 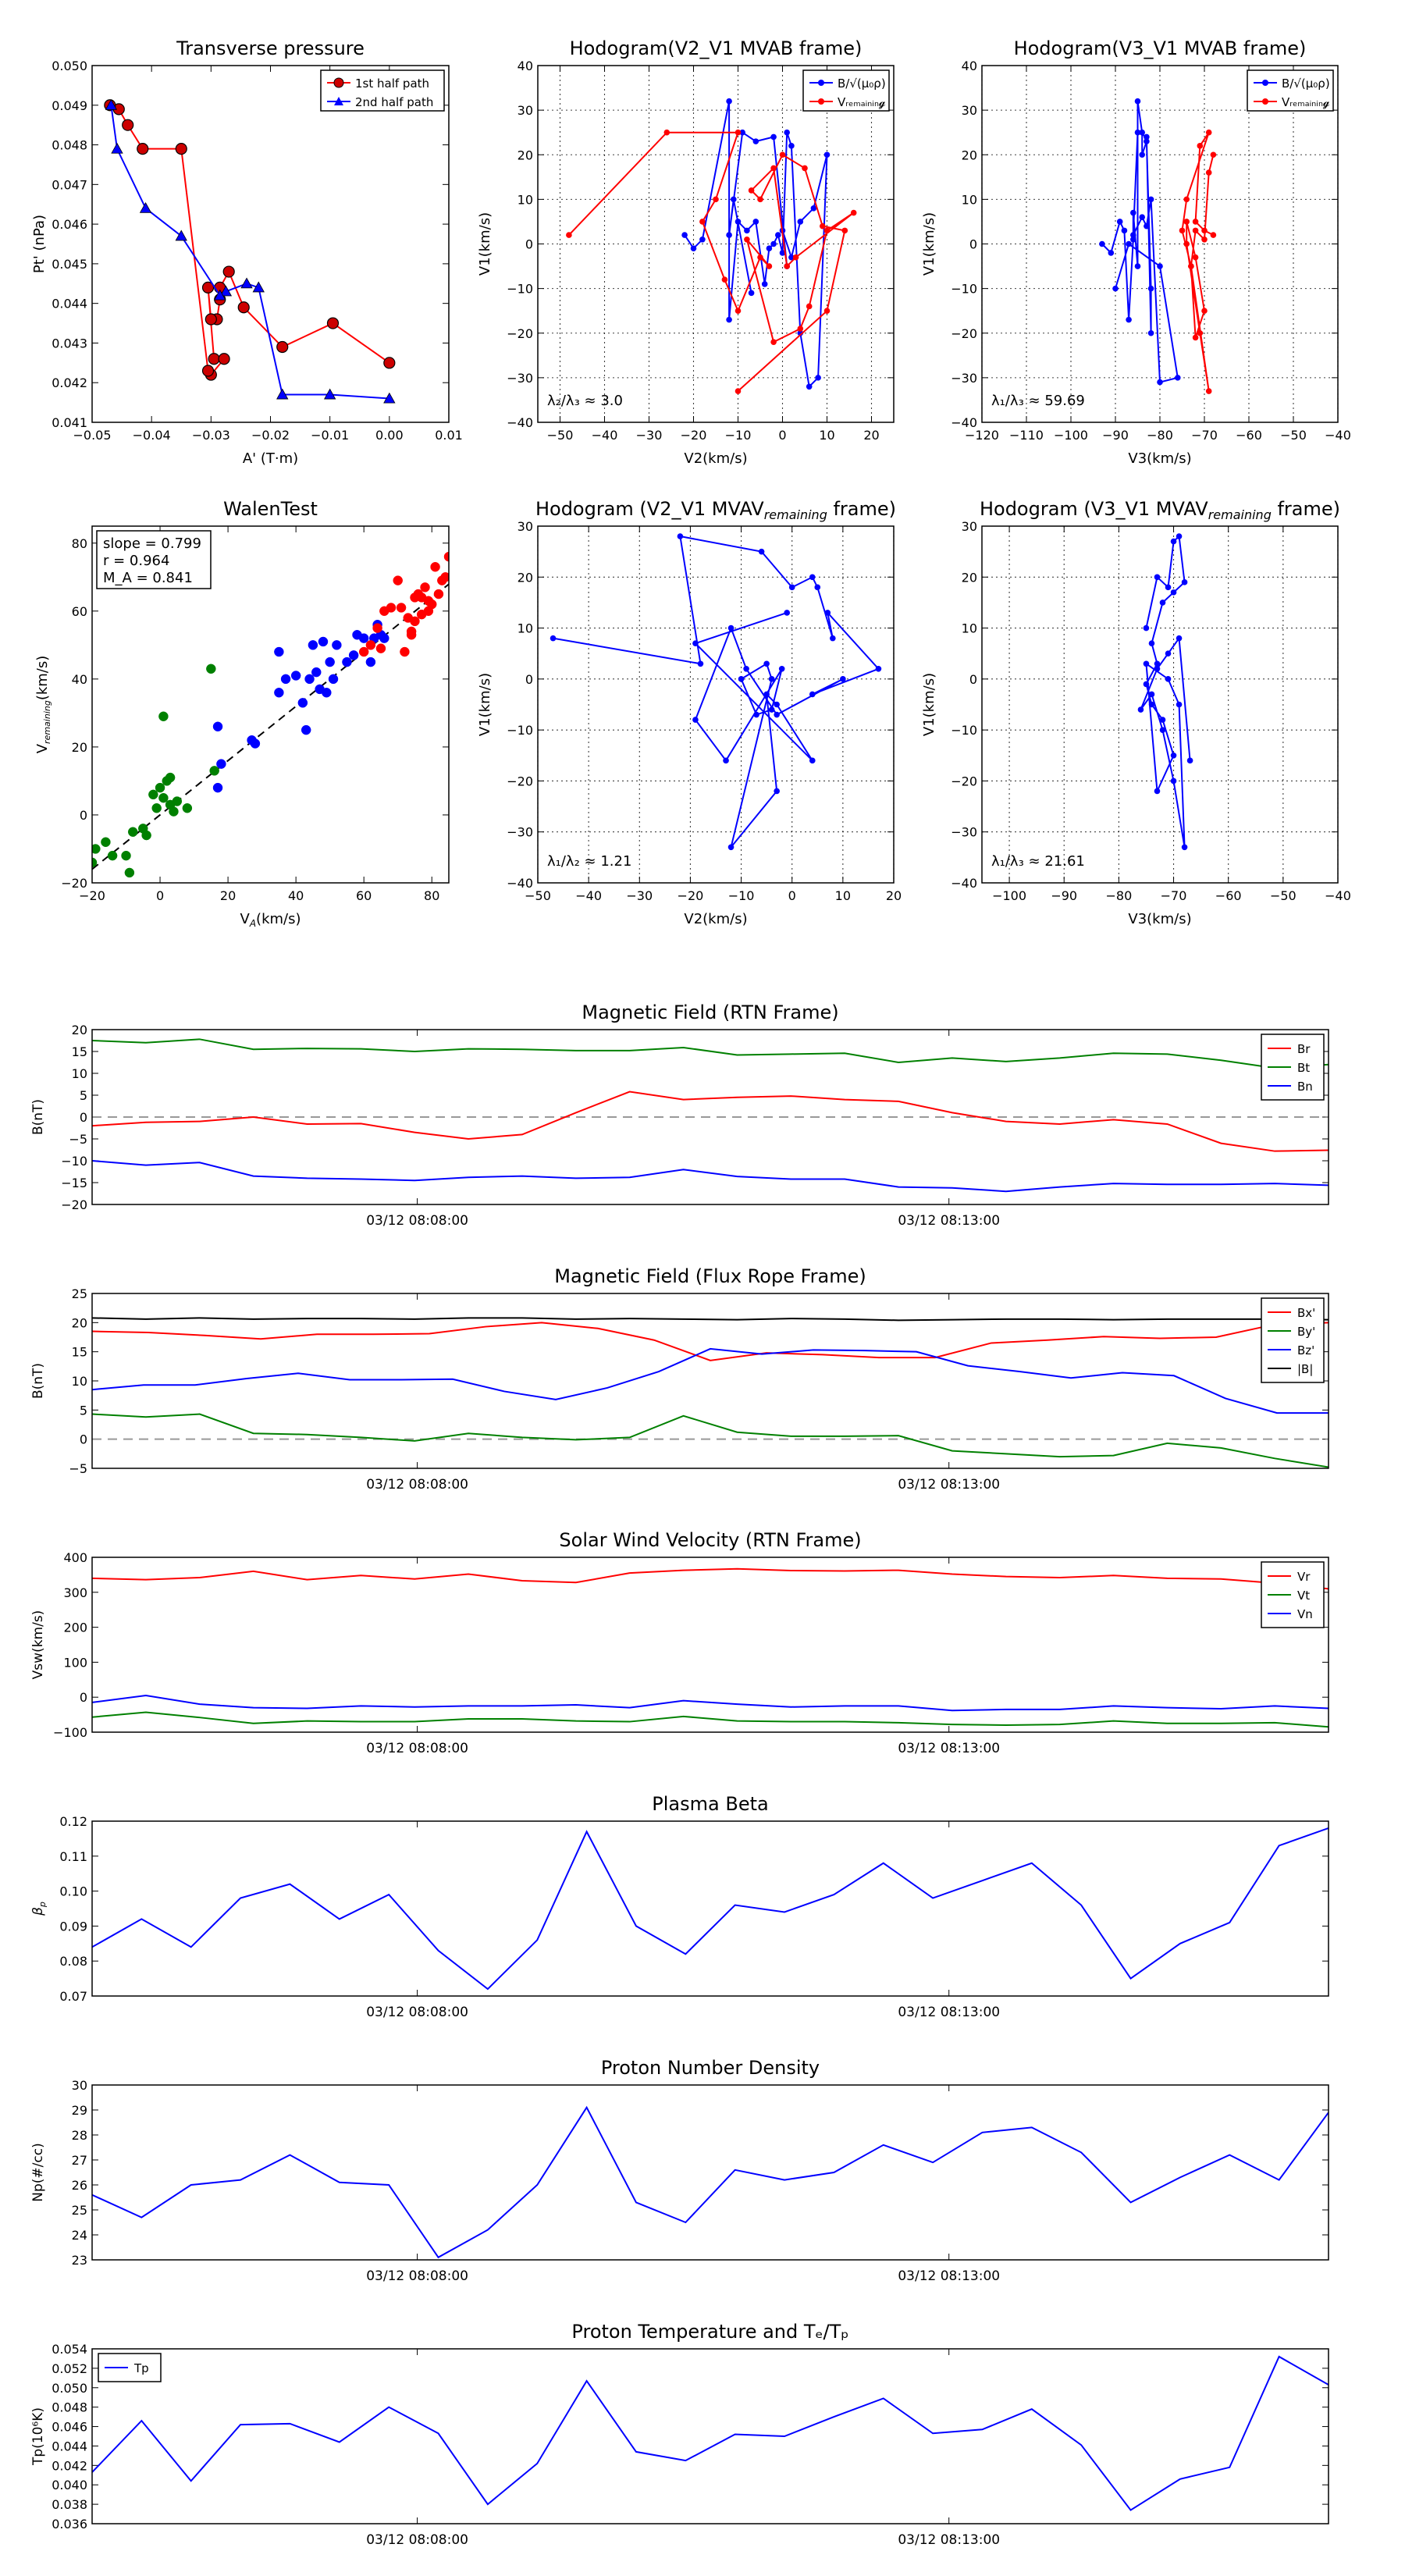 I want to click on plot-area, so click(x=712, y=246).